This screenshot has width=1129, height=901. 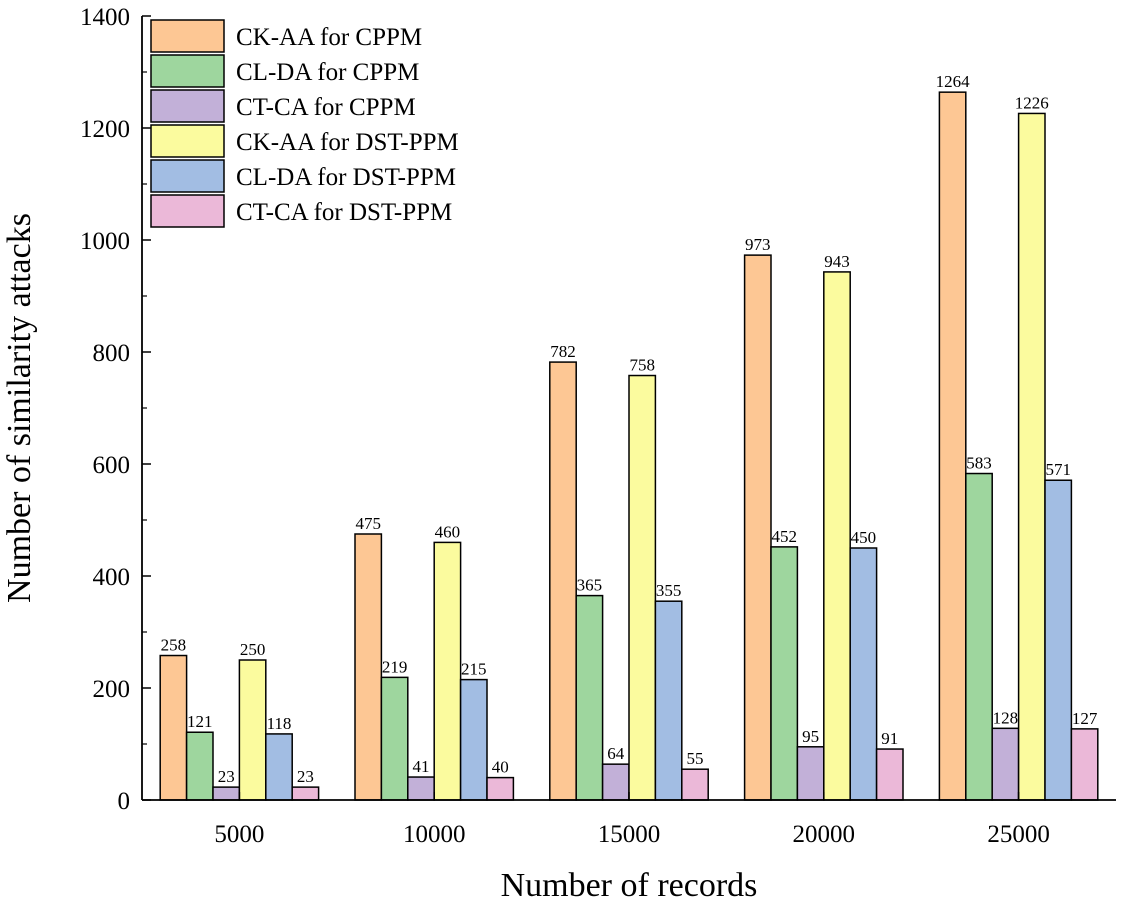 I want to click on data-label: 583, so click(x=979, y=463).